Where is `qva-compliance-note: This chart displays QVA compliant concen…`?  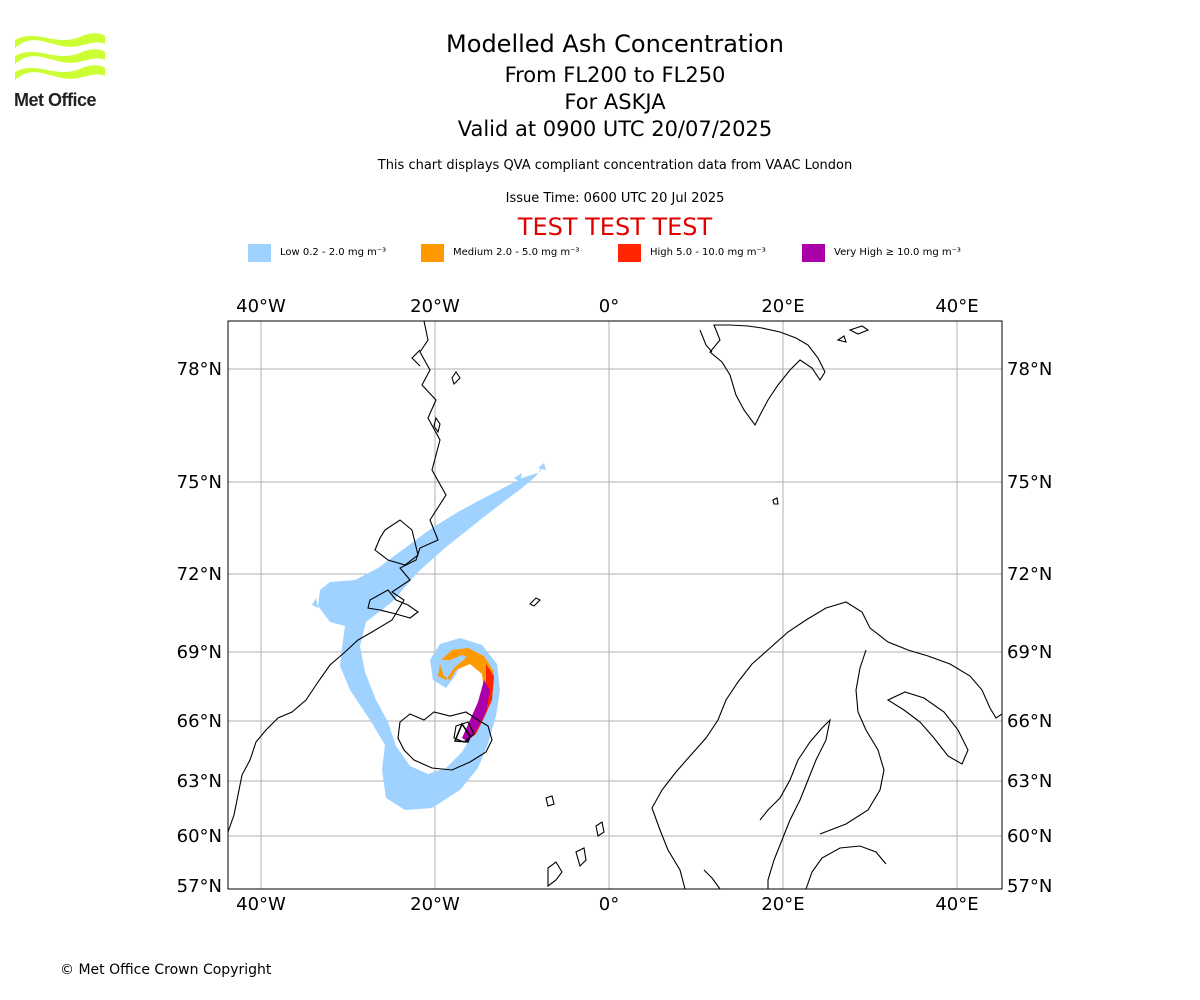
qva-compliance-note: This chart displays QVA compliant concen… is located at coordinates (615, 165).